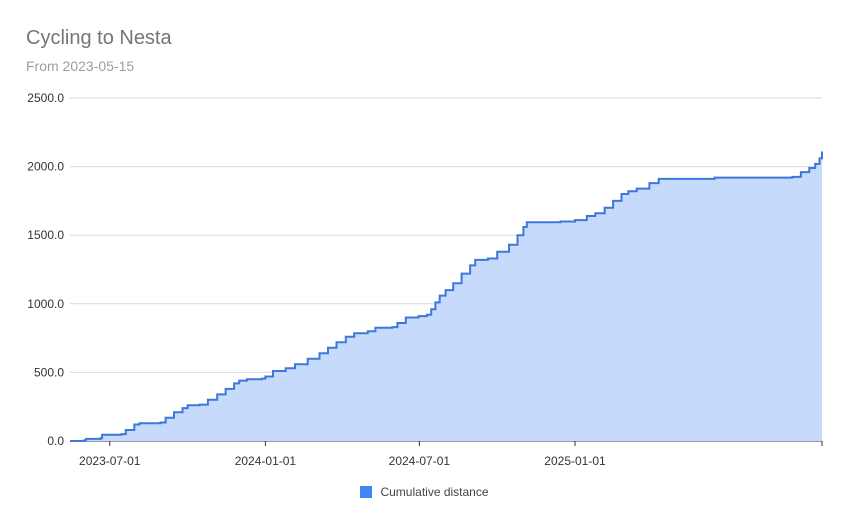  Describe the element at coordinates (434, 492) in the screenshot. I see `legend-label: Cumulative distance` at that location.